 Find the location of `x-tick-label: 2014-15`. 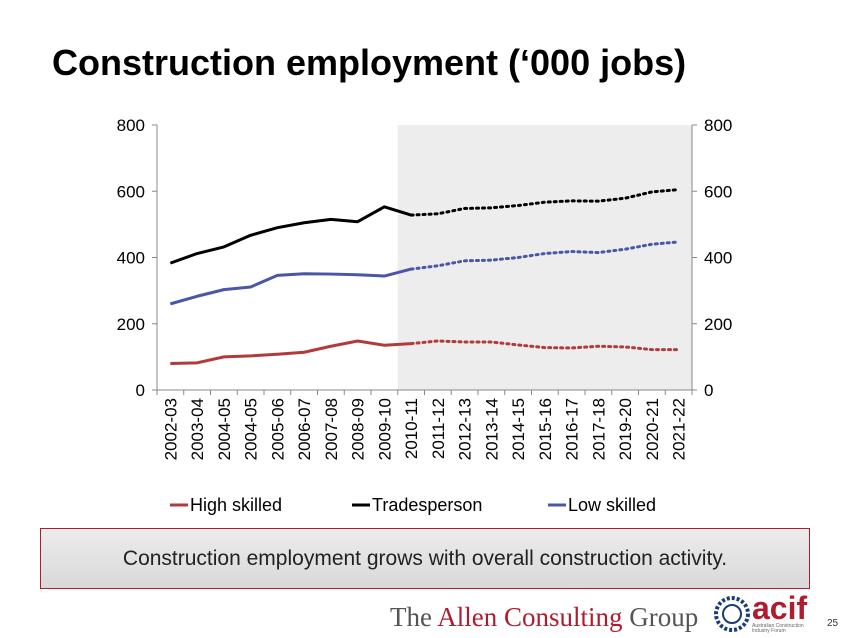

x-tick-label: 2014-15 is located at coordinates (518, 429).